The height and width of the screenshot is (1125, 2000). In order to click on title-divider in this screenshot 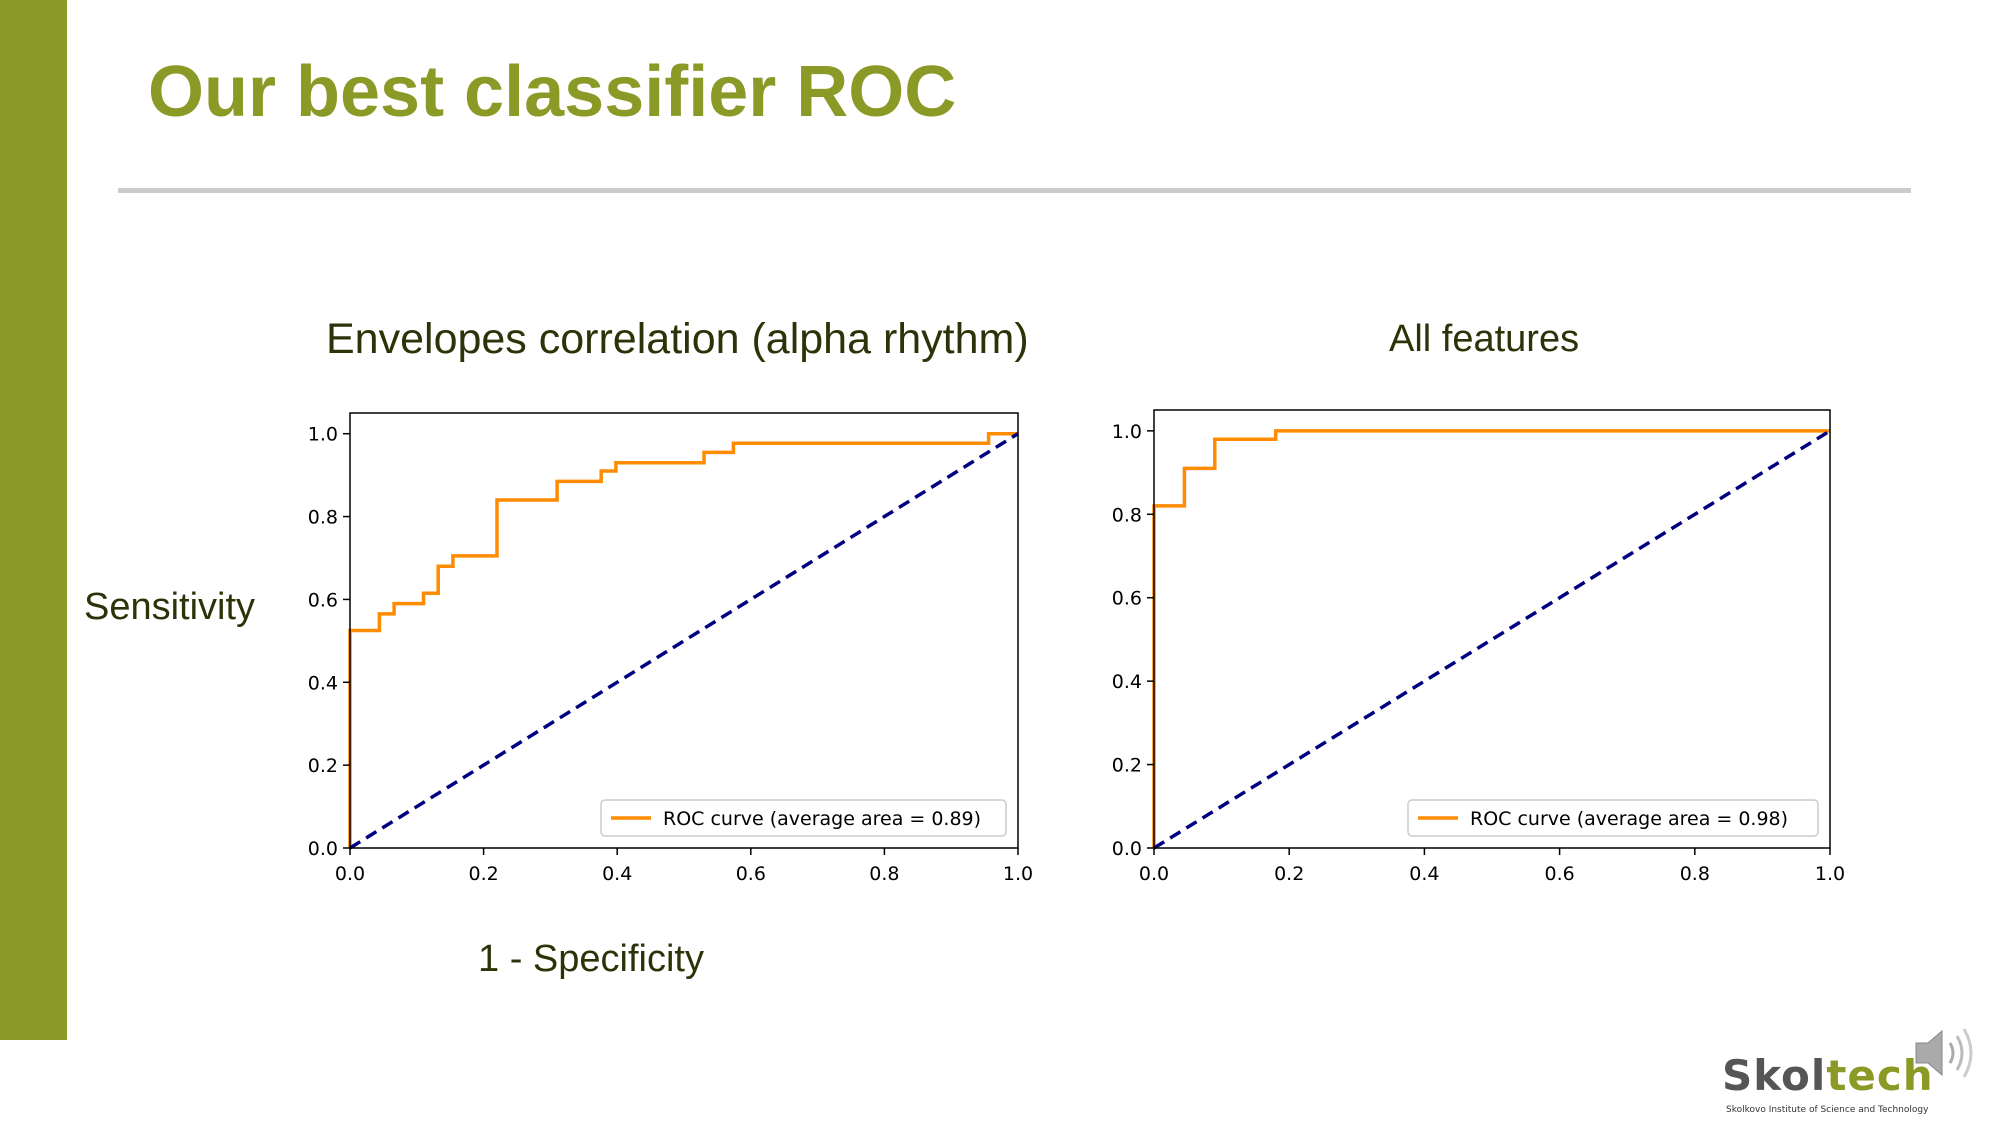, I will do `click(1014, 190)`.